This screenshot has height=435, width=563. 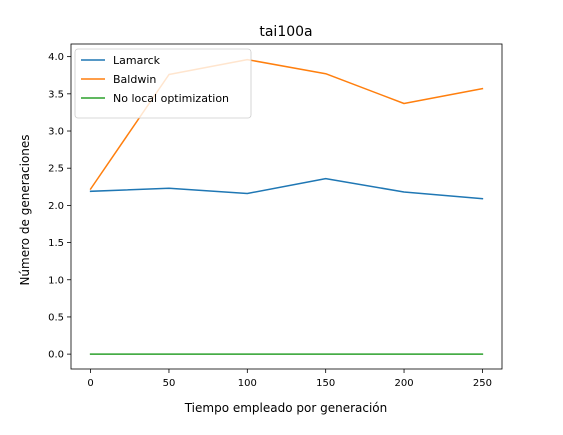 I want to click on x-tick-label: 100, so click(x=247, y=383).